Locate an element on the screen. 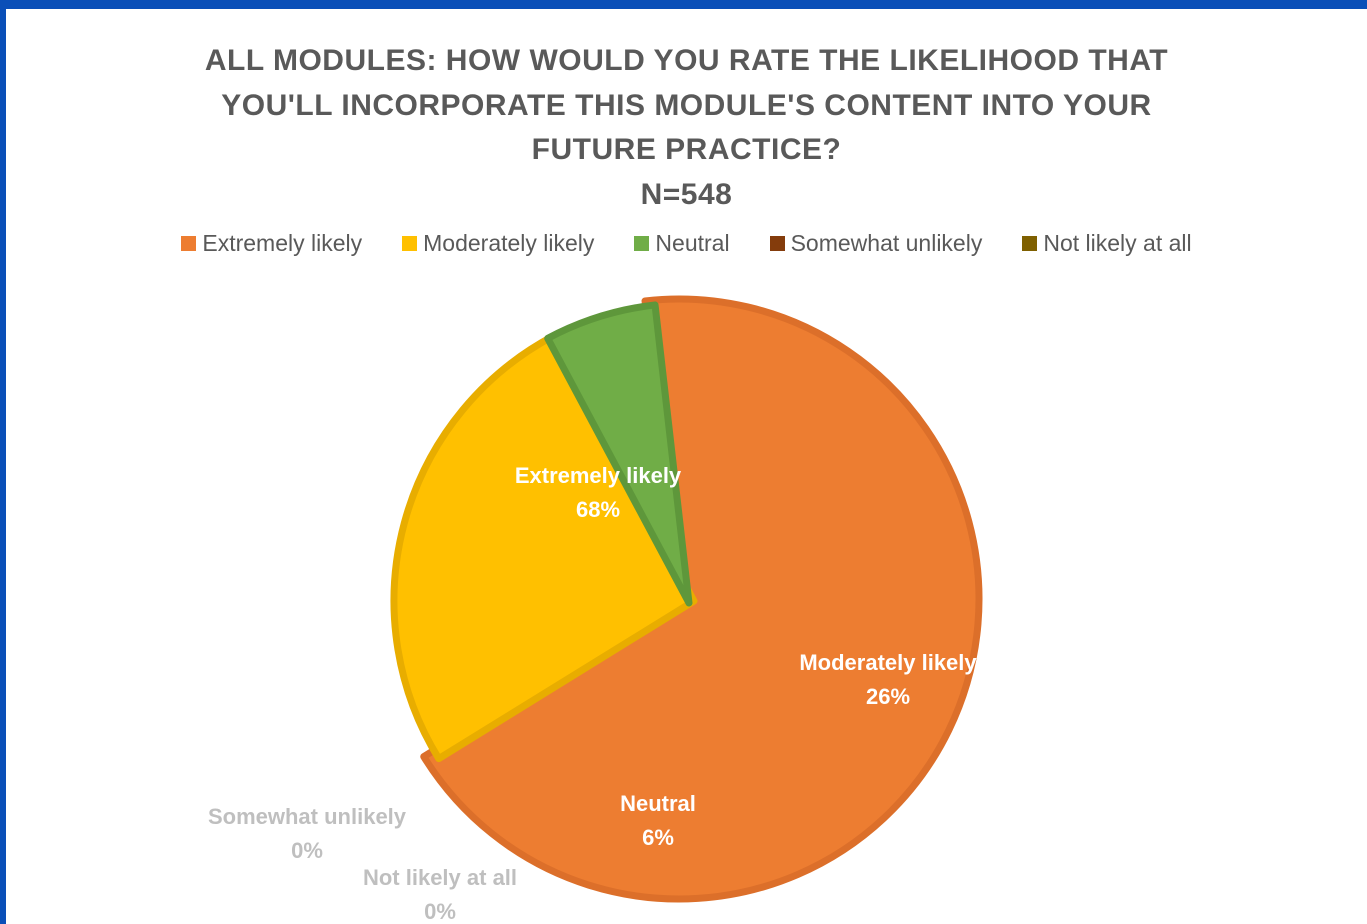 The width and height of the screenshot is (1367, 924). data-label-name-extremely-likely: Extremely likely is located at coordinates (598, 475).